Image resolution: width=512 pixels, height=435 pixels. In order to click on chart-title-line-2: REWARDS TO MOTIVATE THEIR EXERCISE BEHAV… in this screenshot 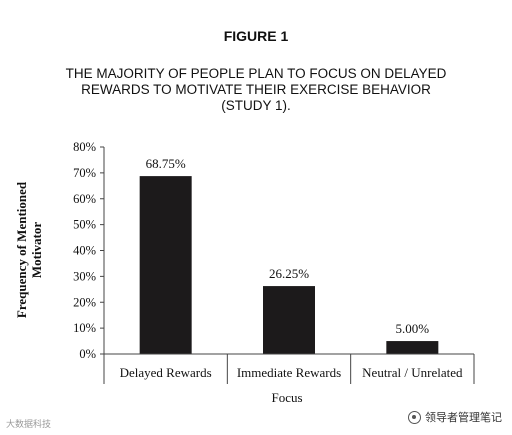, I will do `click(256, 89)`.